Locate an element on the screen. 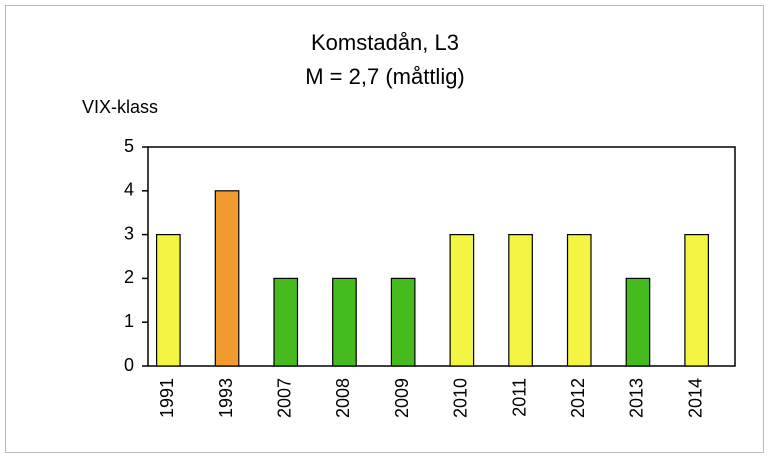 The height and width of the screenshot is (463, 769). x-tick-label: 1993 is located at coordinates (226, 398).